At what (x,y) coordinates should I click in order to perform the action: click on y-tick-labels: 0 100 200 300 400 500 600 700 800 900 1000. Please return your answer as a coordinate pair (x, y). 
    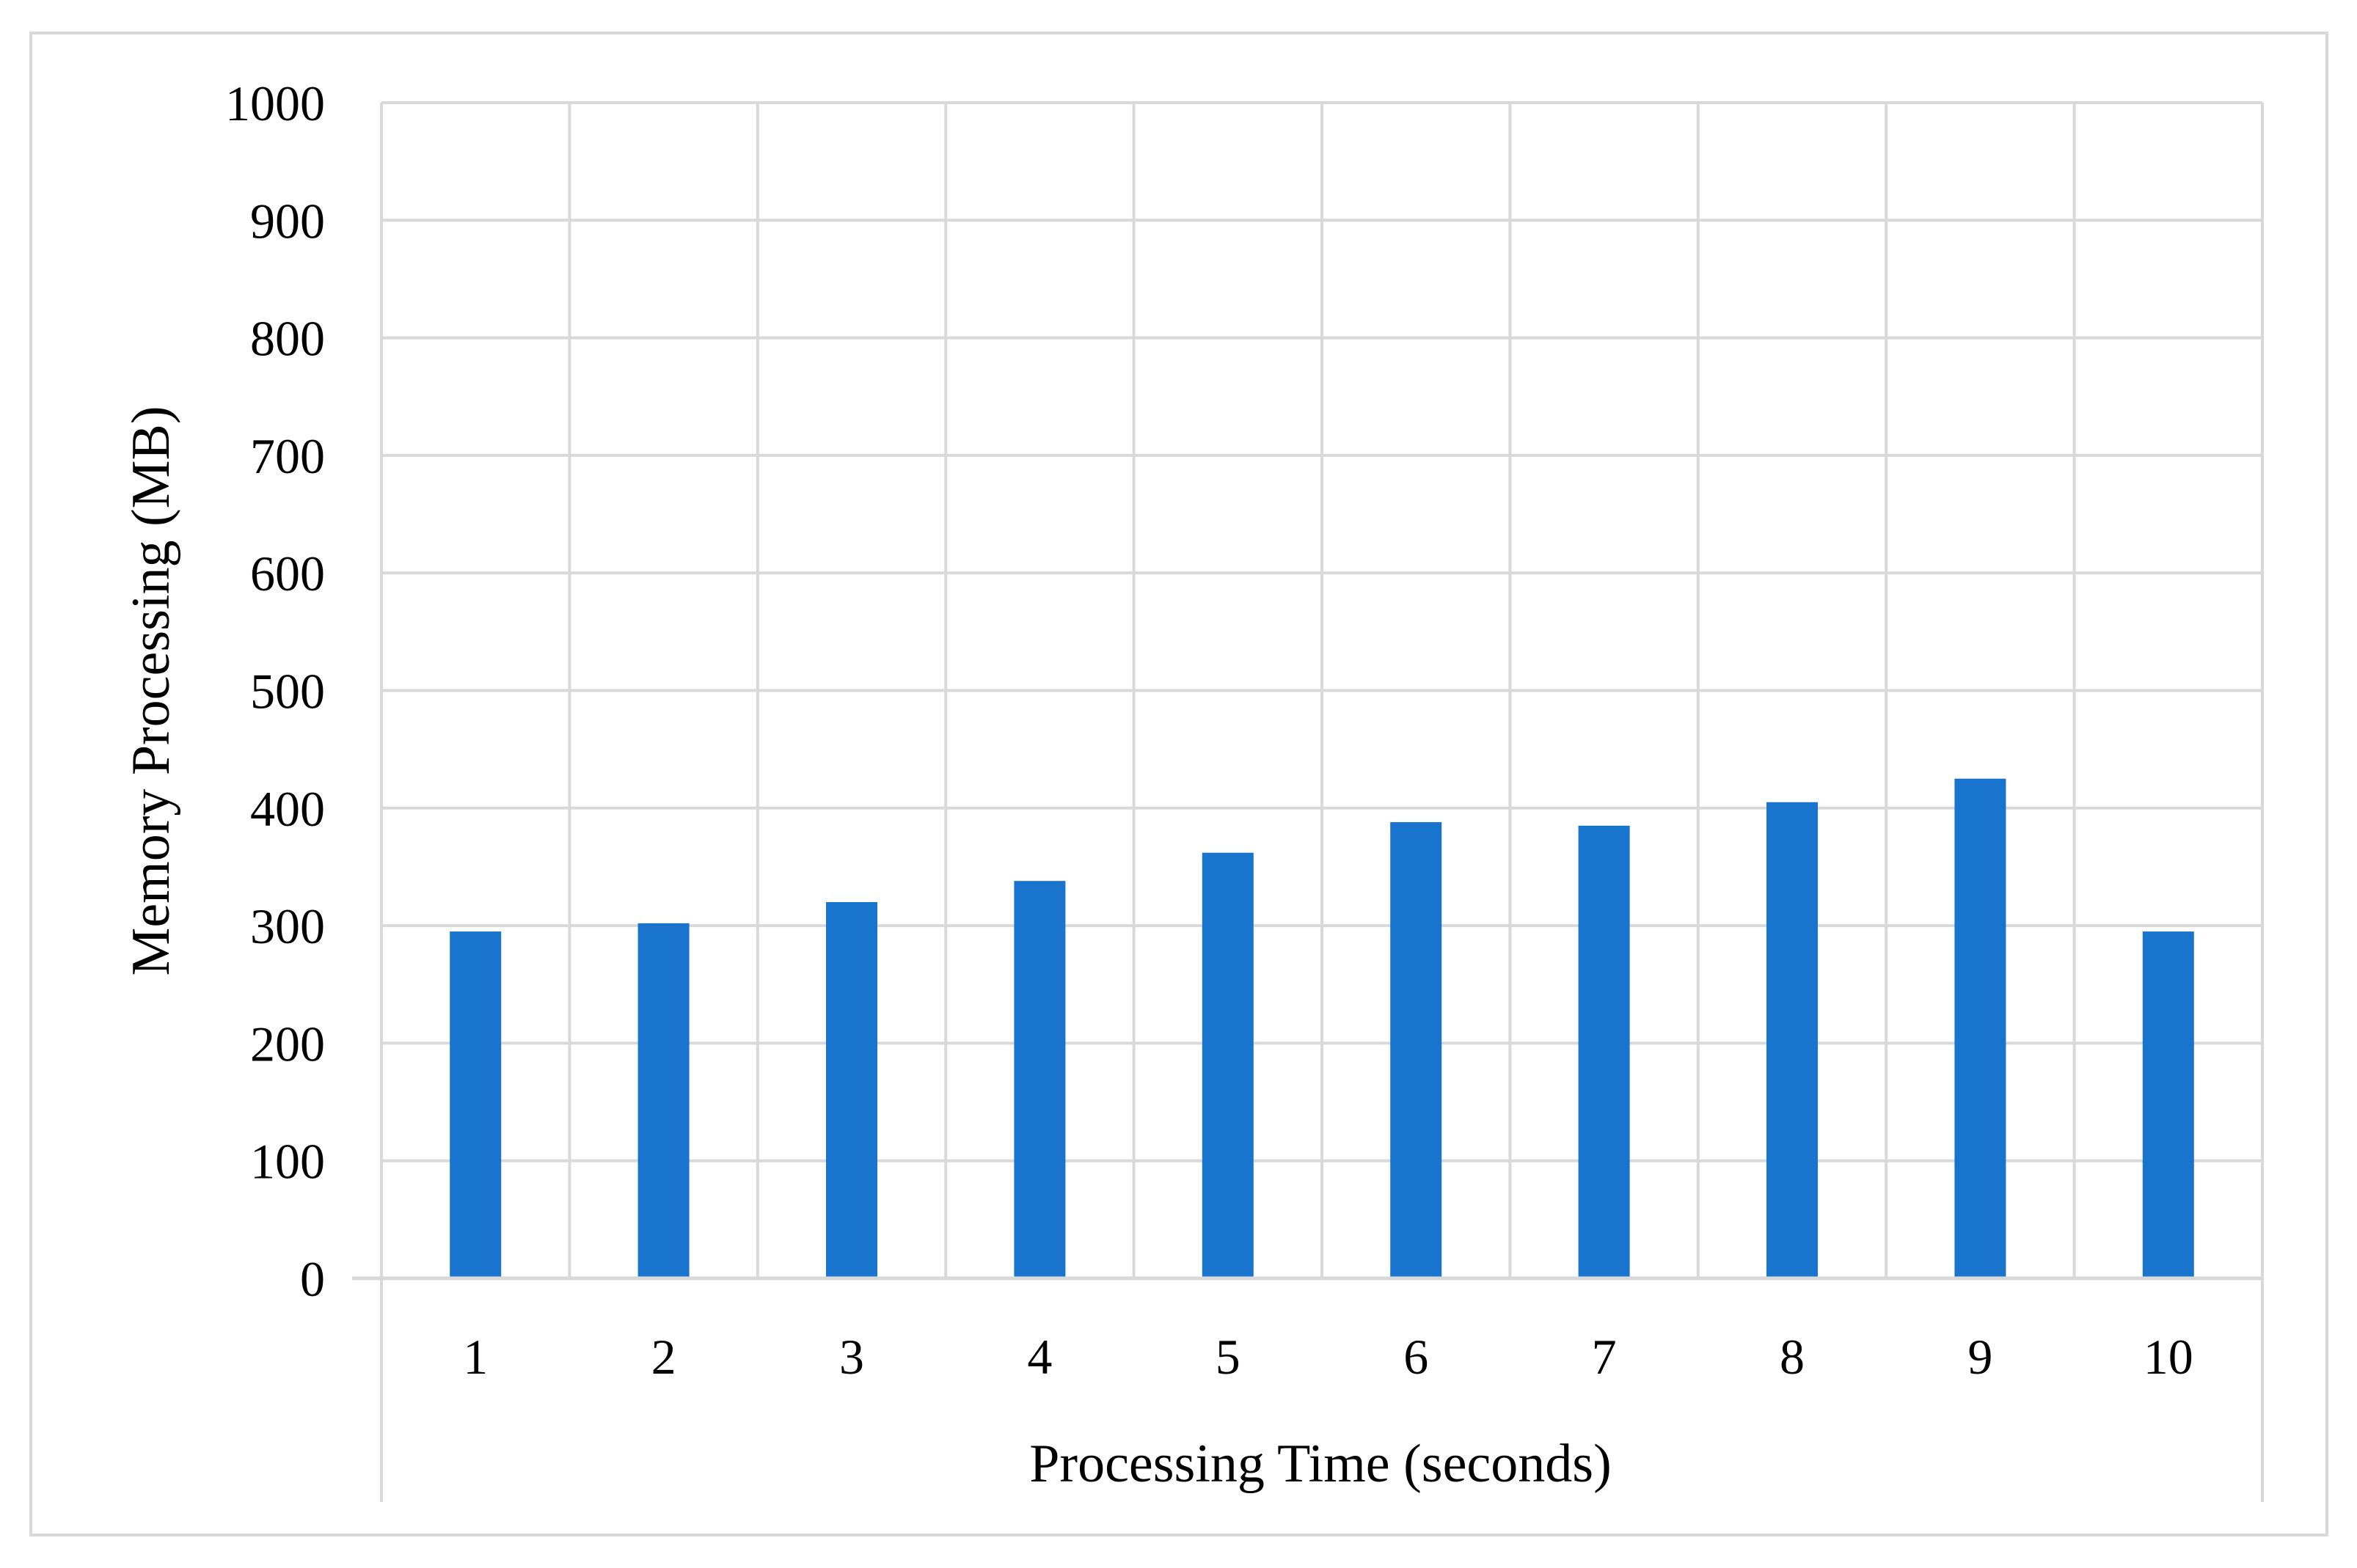
    Looking at the image, I should click on (275, 691).